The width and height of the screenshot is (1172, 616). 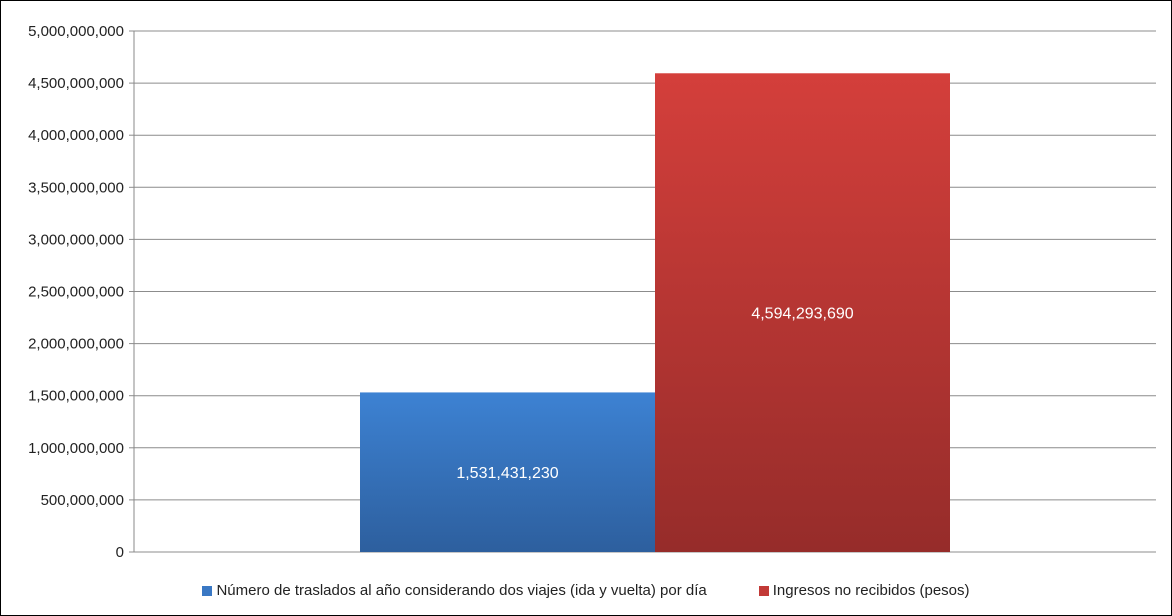 What do you see at coordinates (82, 500) in the screenshot?
I see `y-tick-label: 500,000,000` at bounding box center [82, 500].